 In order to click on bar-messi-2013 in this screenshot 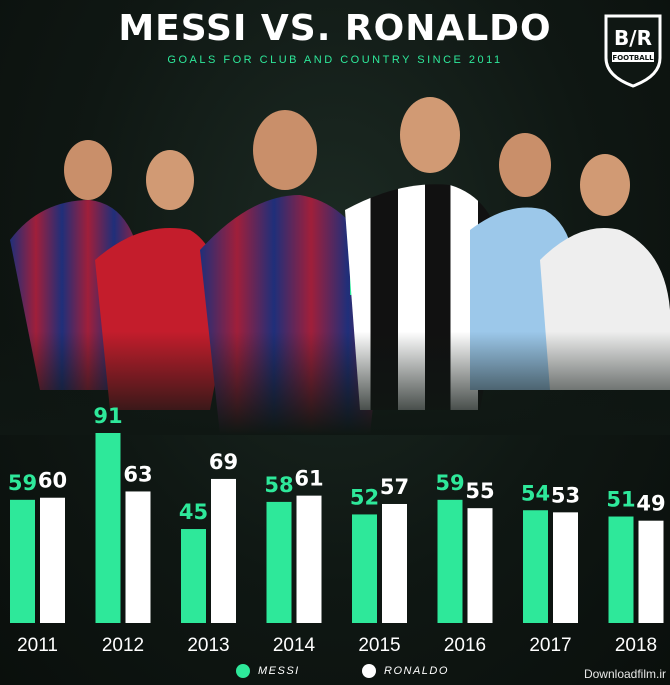, I will do `click(193, 576)`.